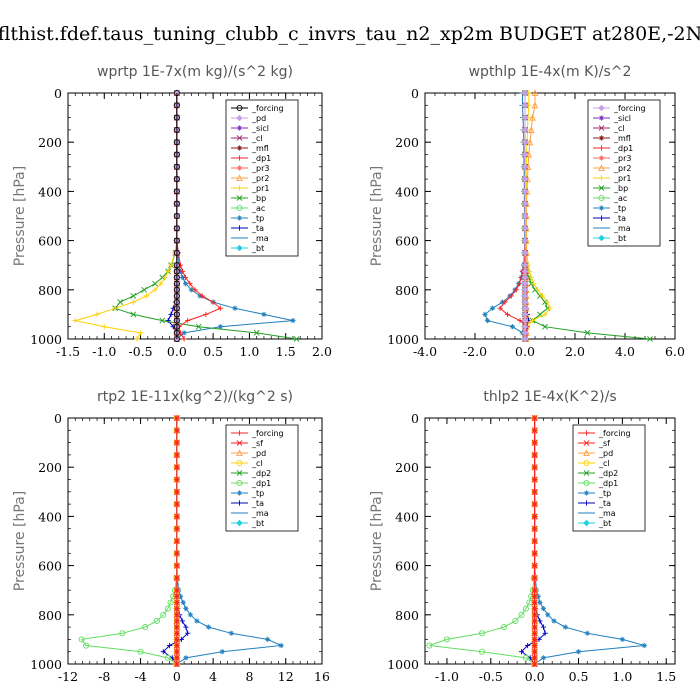 This screenshot has height=700, width=700. What do you see at coordinates (491, 676) in the screenshot?
I see `x-tick-label: -0.5` at bounding box center [491, 676].